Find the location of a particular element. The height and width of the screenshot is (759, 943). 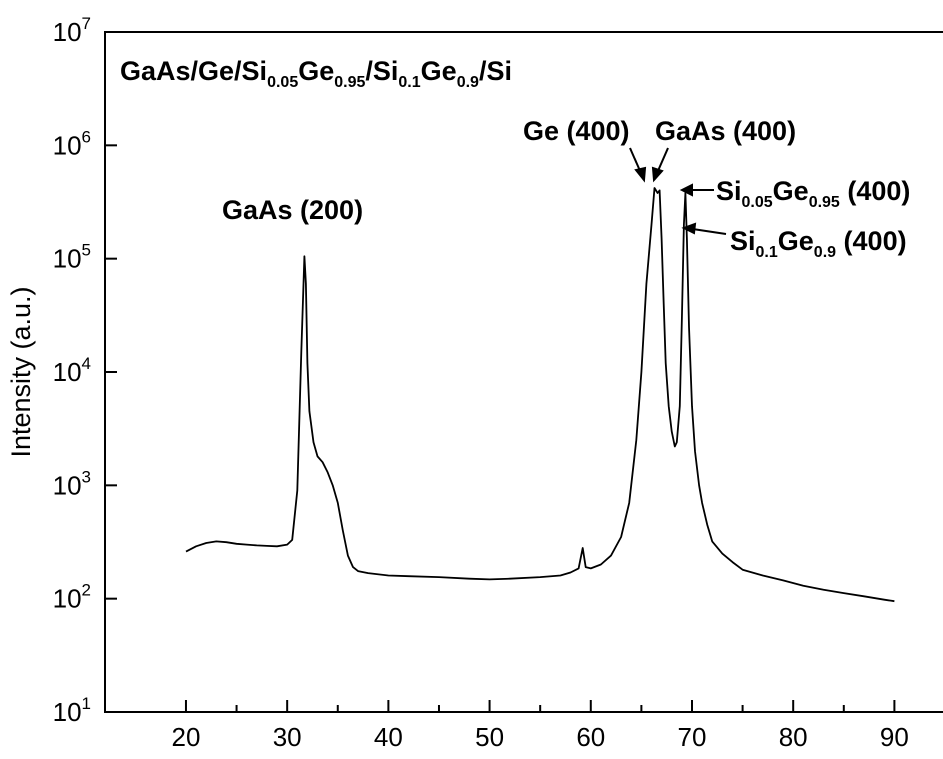

annotation-si005ge095-400: Si0.05Ge0.95 (400) is located at coordinates (813, 193).